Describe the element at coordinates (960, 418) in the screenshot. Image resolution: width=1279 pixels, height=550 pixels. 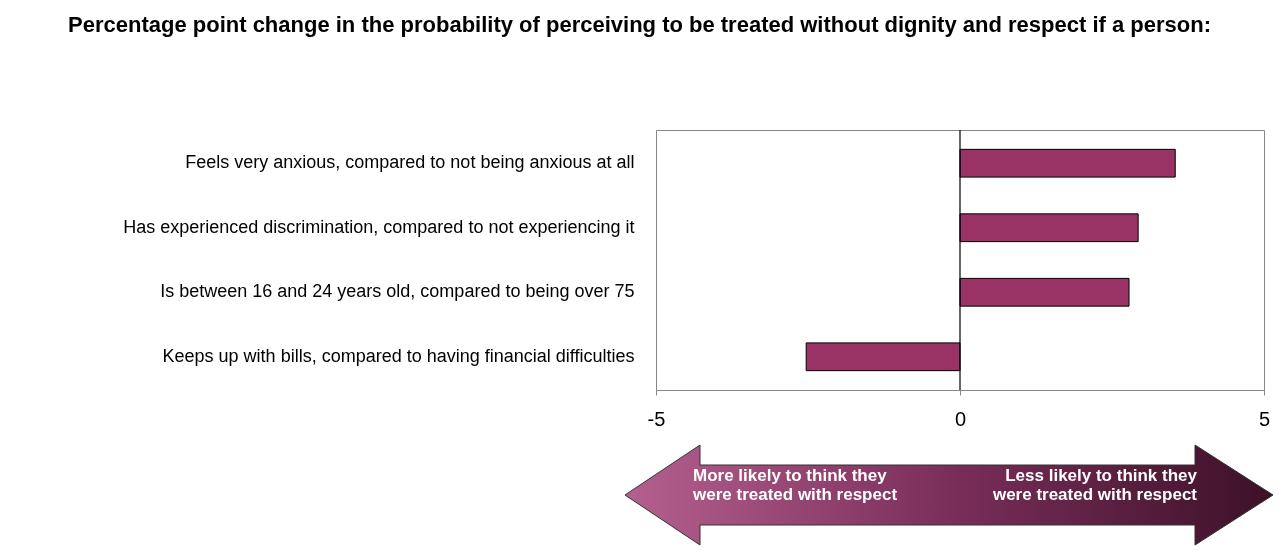
I see `x-tick-label: 0` at that location.